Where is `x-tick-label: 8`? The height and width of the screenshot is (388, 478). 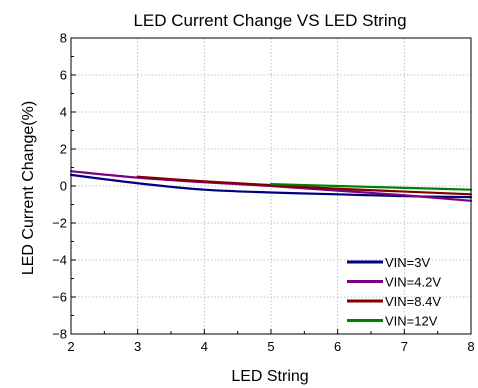
x-tick-label: 8 is located at coordinates (470, 346).